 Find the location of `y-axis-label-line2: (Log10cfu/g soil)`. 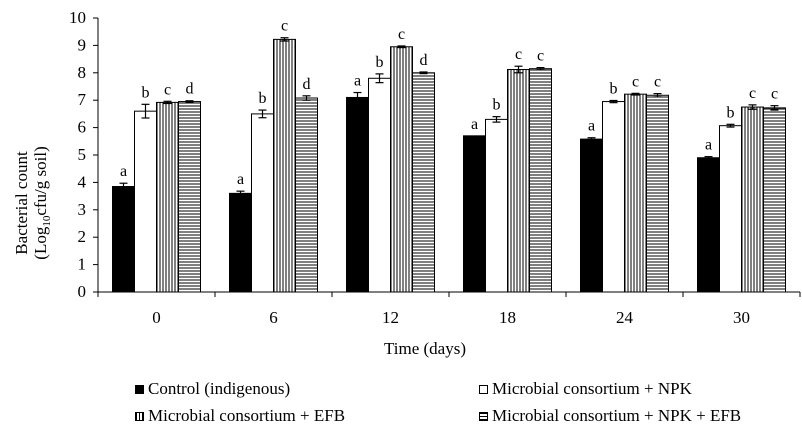

y-axis-label-line2: (Log10cfu/g soil) is located at coordinates (42, 202).